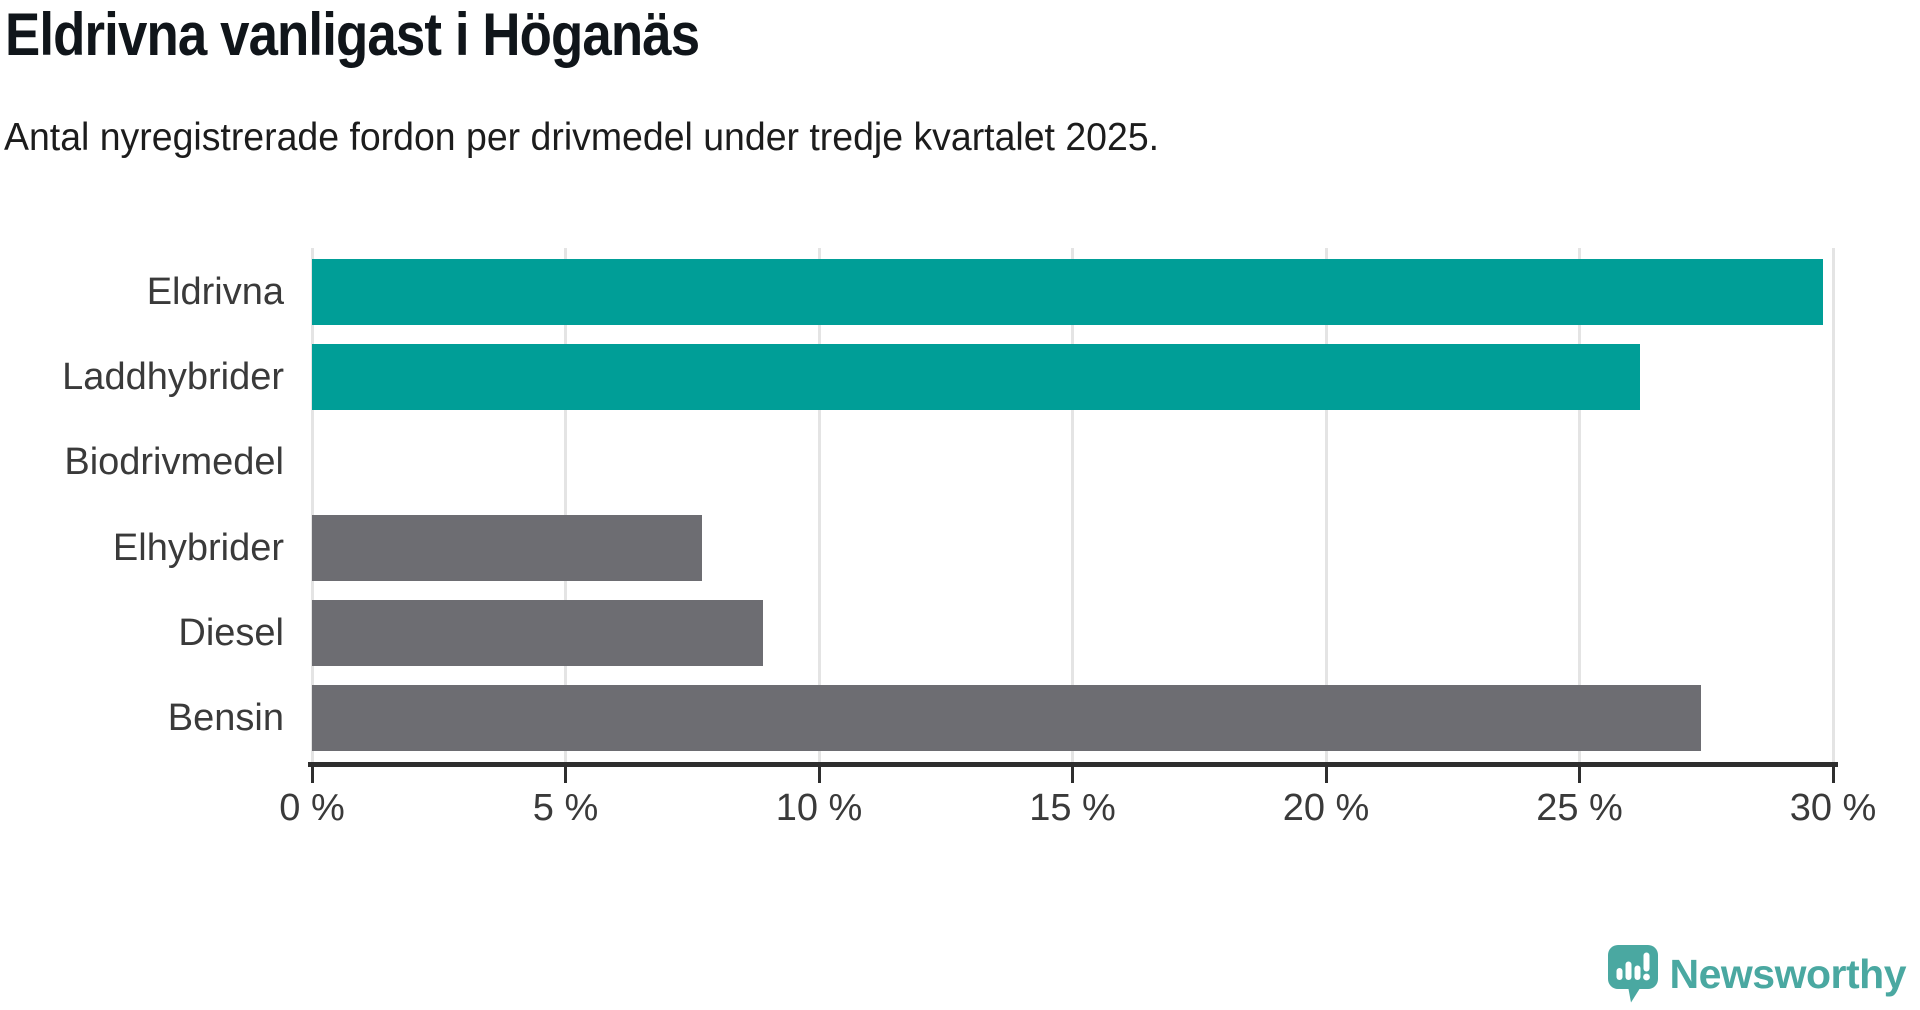 The height and width of the screenshot is (1010, 1920). I want to click on category-label-diesel: Diesel, so click(231, 632).